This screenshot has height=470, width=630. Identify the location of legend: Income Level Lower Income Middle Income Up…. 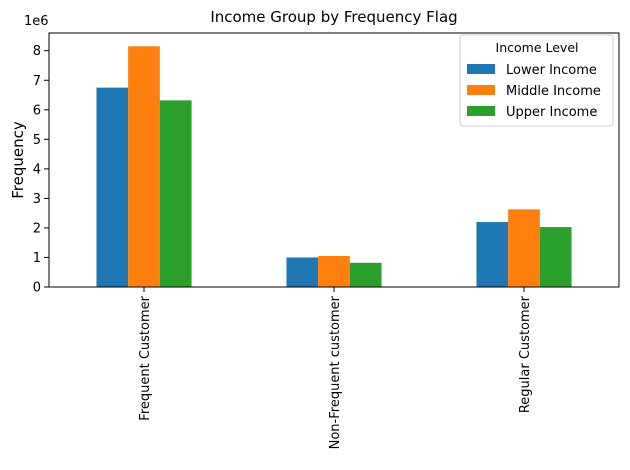
(536, 80).